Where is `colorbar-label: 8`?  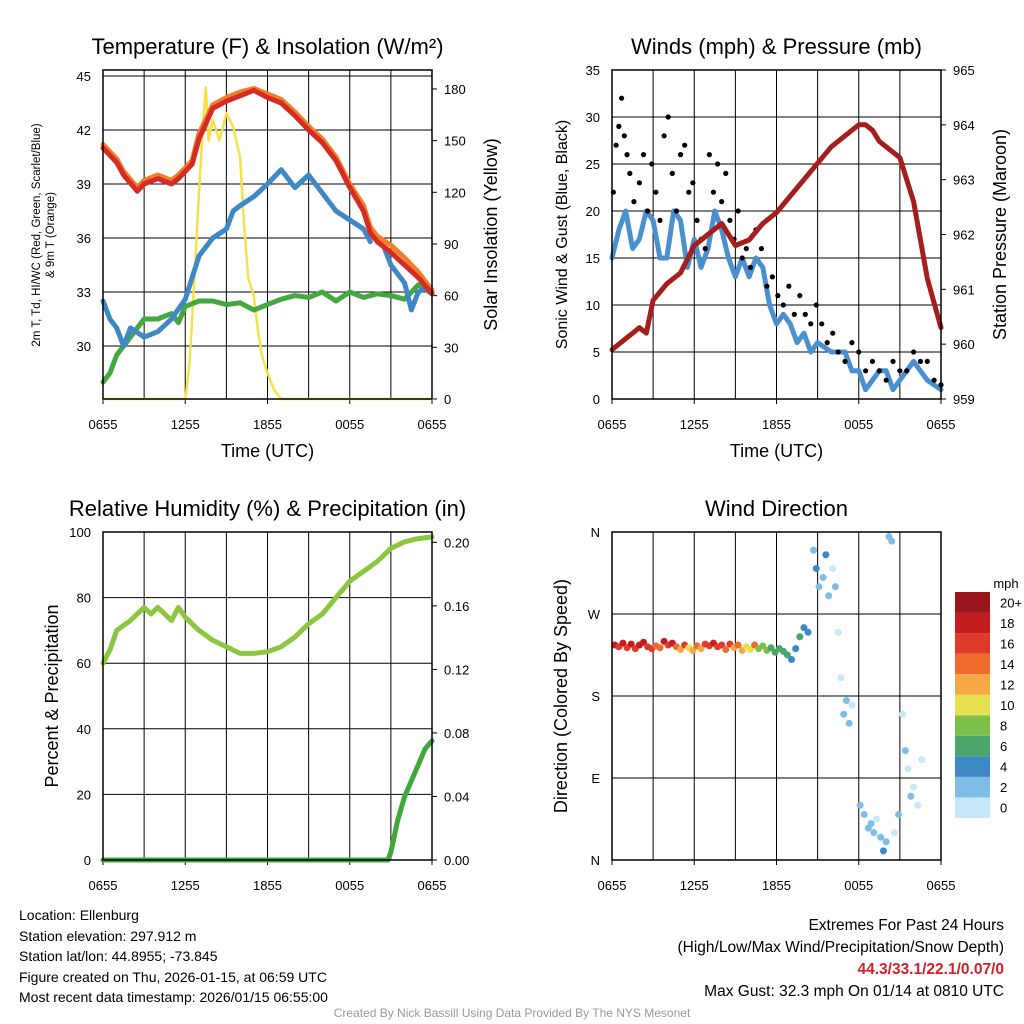
colorbar-label: 8 is located at coordinates (1003, 726).